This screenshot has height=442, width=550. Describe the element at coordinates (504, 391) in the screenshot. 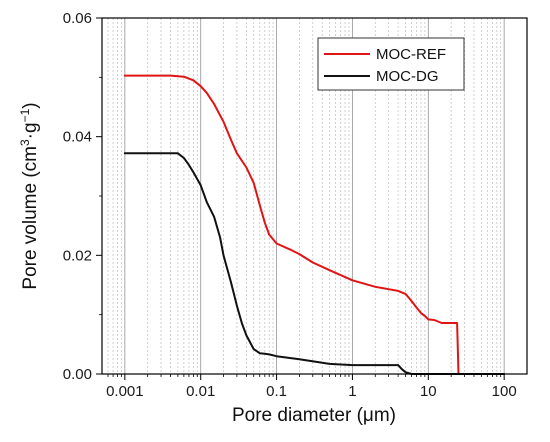

I see `x-tick-label: 100` at that location.